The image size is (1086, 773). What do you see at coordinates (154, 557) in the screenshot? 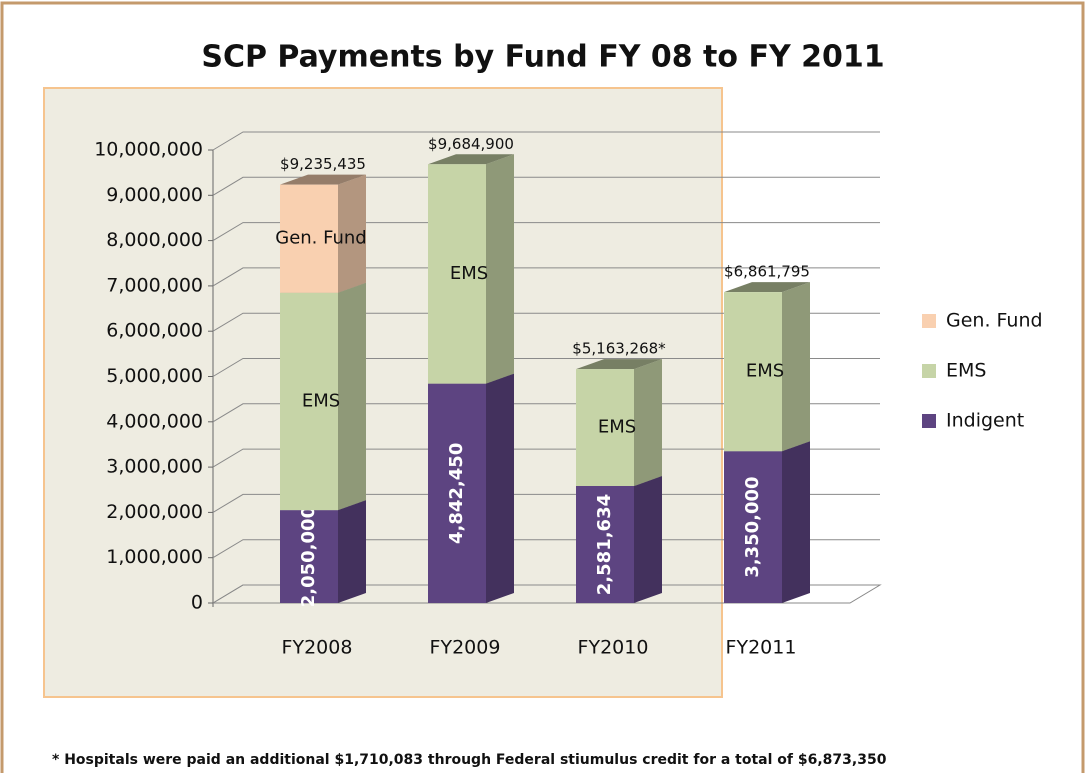
I see `y-tick-label: 1,000,000` at bounding box center [154, 557].